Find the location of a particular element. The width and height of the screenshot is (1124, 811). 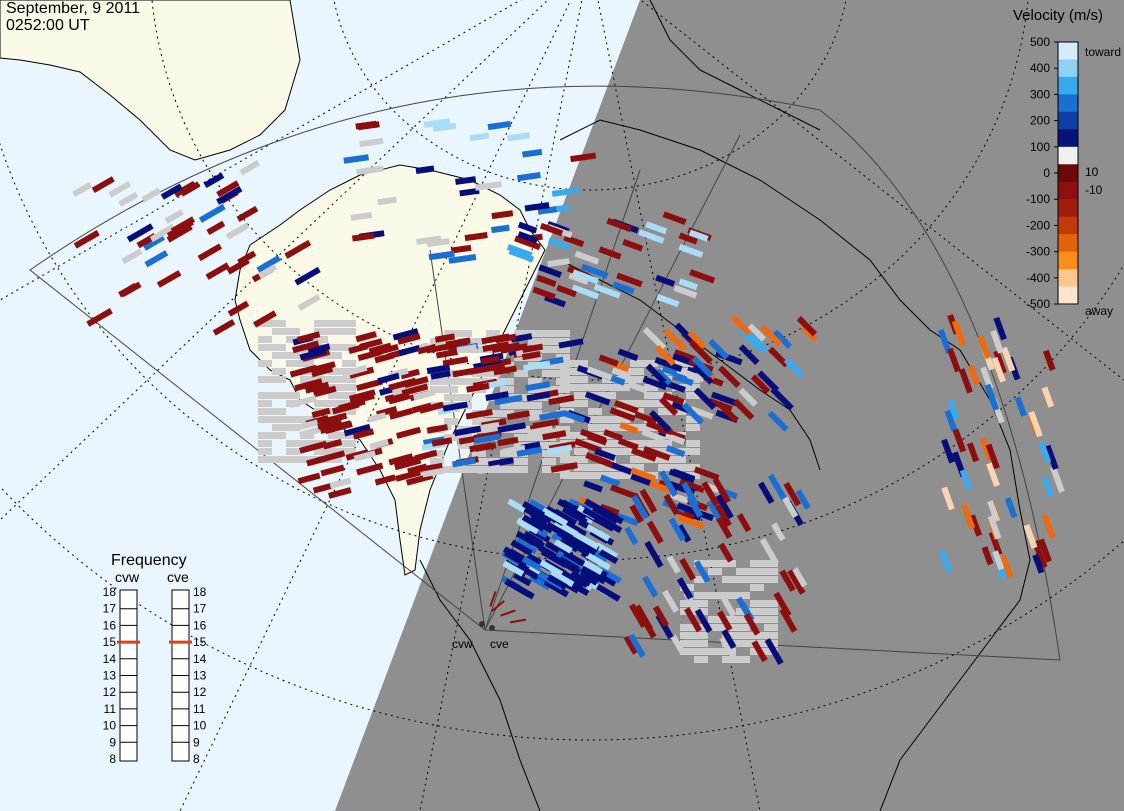

frequency-tick-label: 17 is located at coordinates (110, 609).